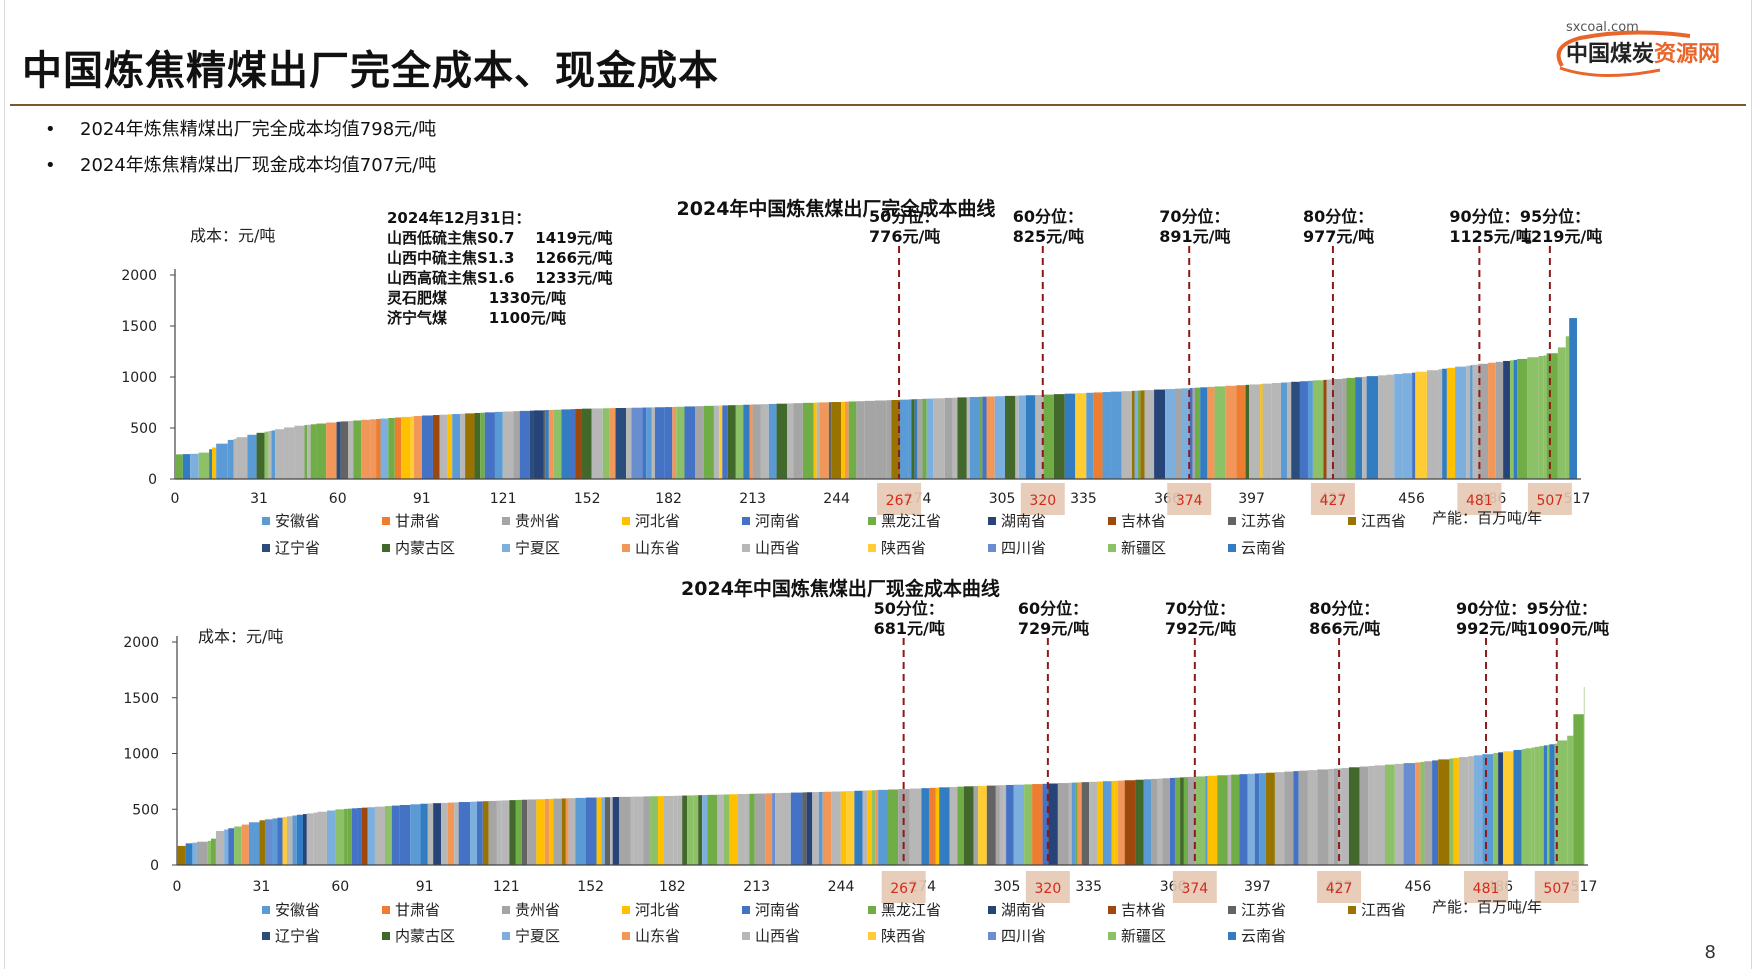 The width and height of the screenshot is (1756, 969). What do you see at coordinates (836, 208) in the screenshot?
I see `chart-title: 2024年中国炼焦煤出厂完全成本曲线` at bounding box center [836, 208].